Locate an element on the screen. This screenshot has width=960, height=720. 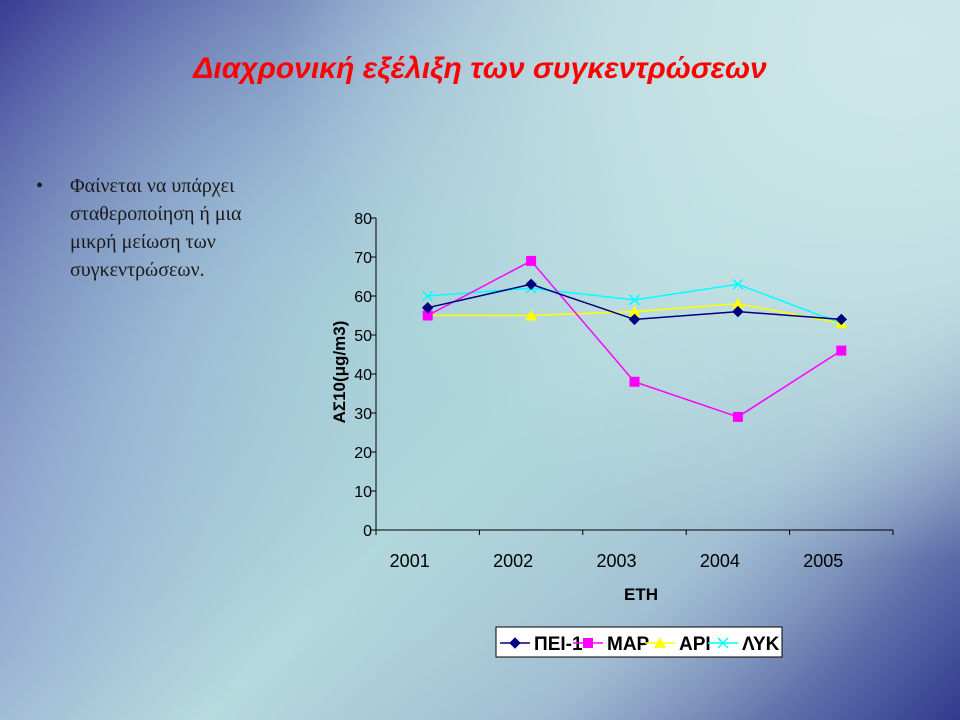
y-axis-title-text: ΑΣ10(μg/m3) is located at coordinates (339, 372).